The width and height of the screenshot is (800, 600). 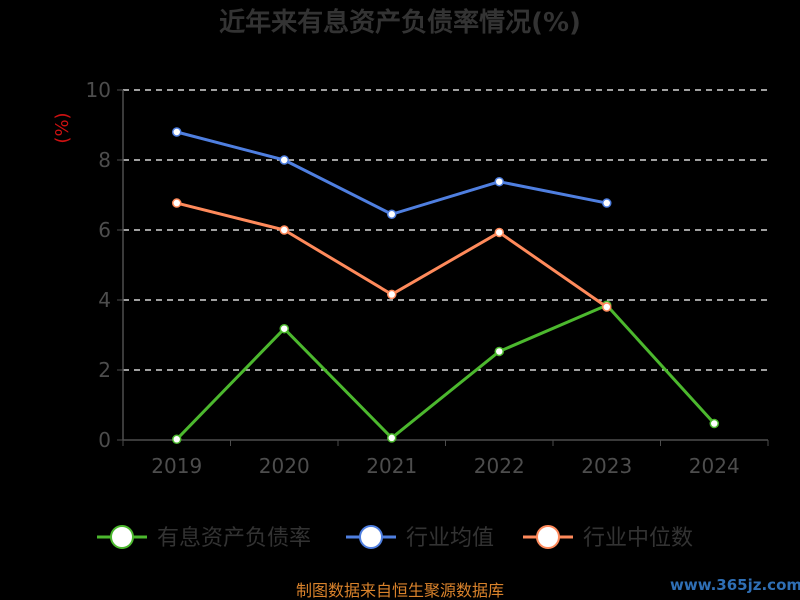 I want to click on legend: 有息资产负债率 行业均值 行业中位数, so click(x=395, y=538).